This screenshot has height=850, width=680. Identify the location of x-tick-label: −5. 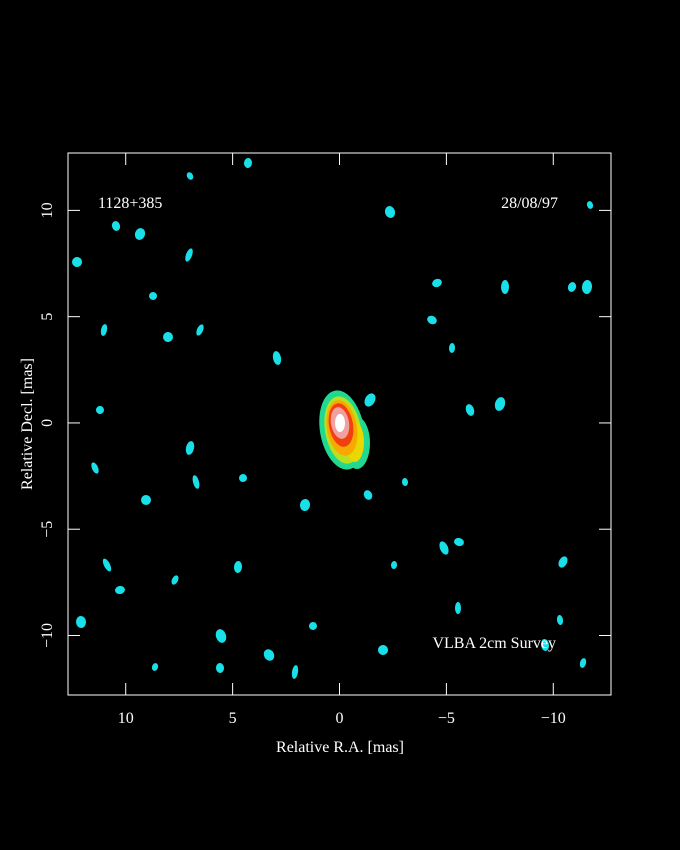
(446, 718).